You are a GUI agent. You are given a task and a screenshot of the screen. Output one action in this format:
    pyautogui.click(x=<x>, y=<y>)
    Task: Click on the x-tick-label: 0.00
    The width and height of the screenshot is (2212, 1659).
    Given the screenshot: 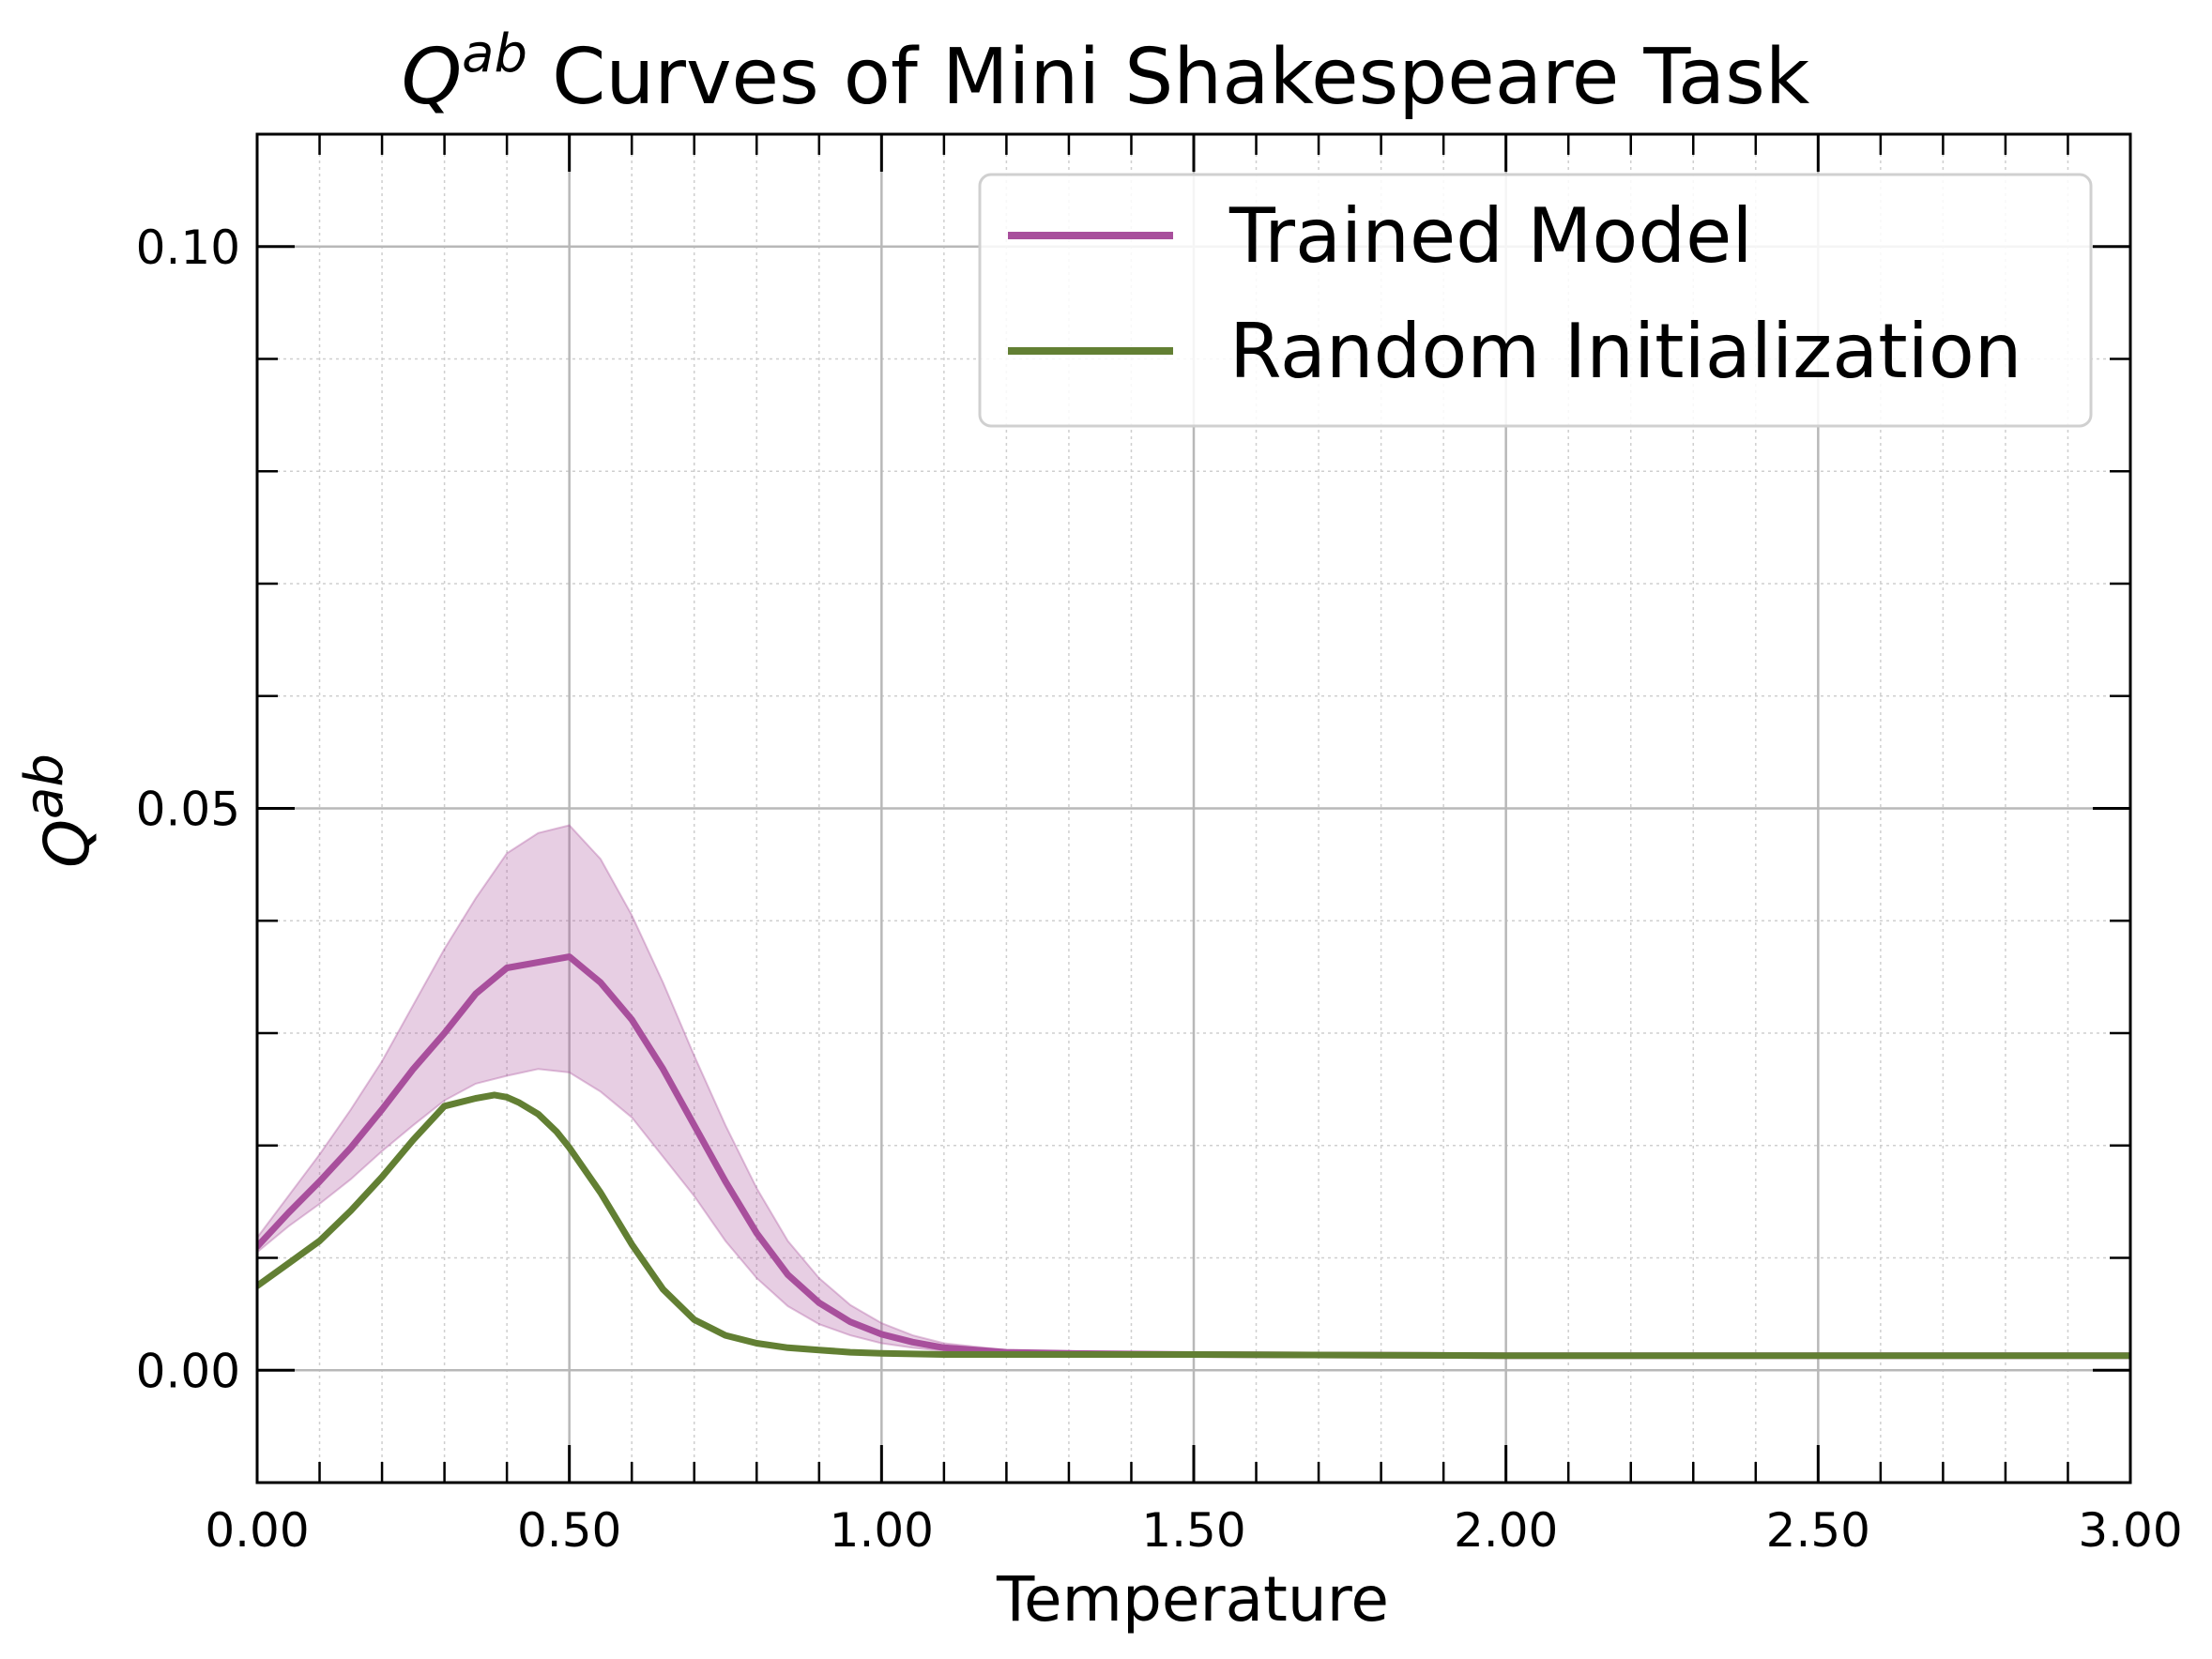 What is the action you would take?
    pyautogui.click(x=257, y=1530)
    